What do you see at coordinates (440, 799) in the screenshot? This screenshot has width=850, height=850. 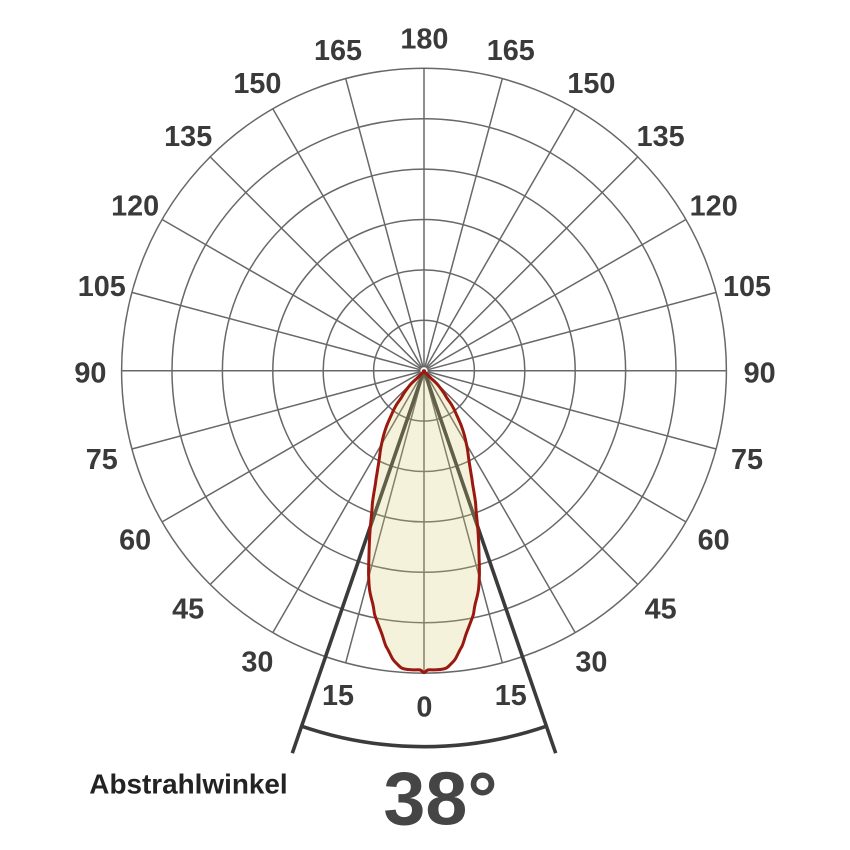 I see `svg-text: 38°` at bounding box center [440, 799].